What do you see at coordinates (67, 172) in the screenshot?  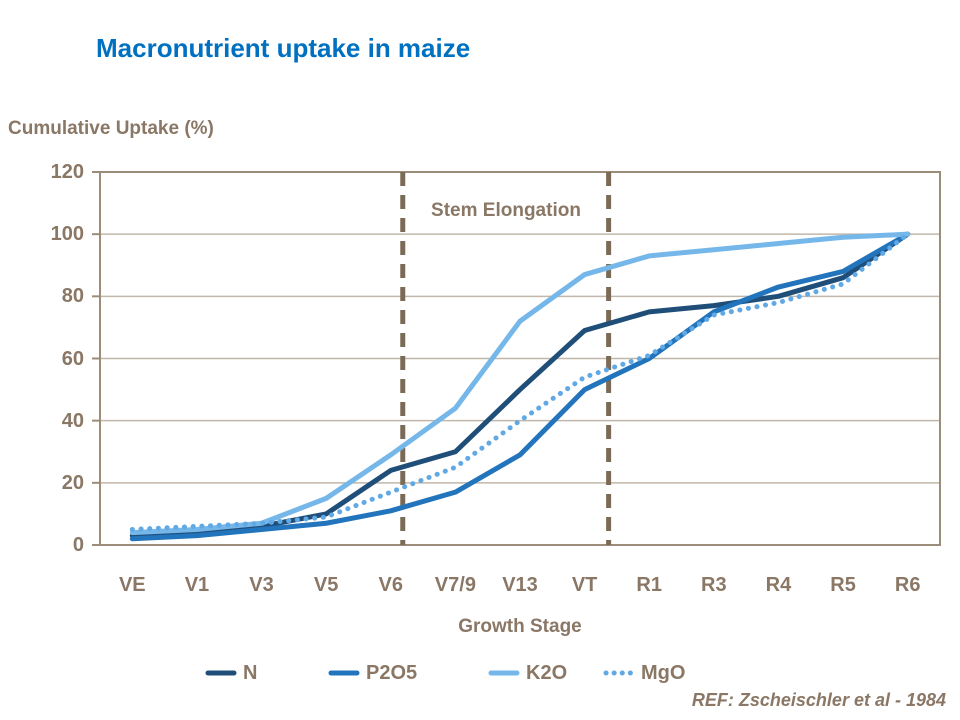 I see `y-tick-label: 120` at bounding box center [67, 172].